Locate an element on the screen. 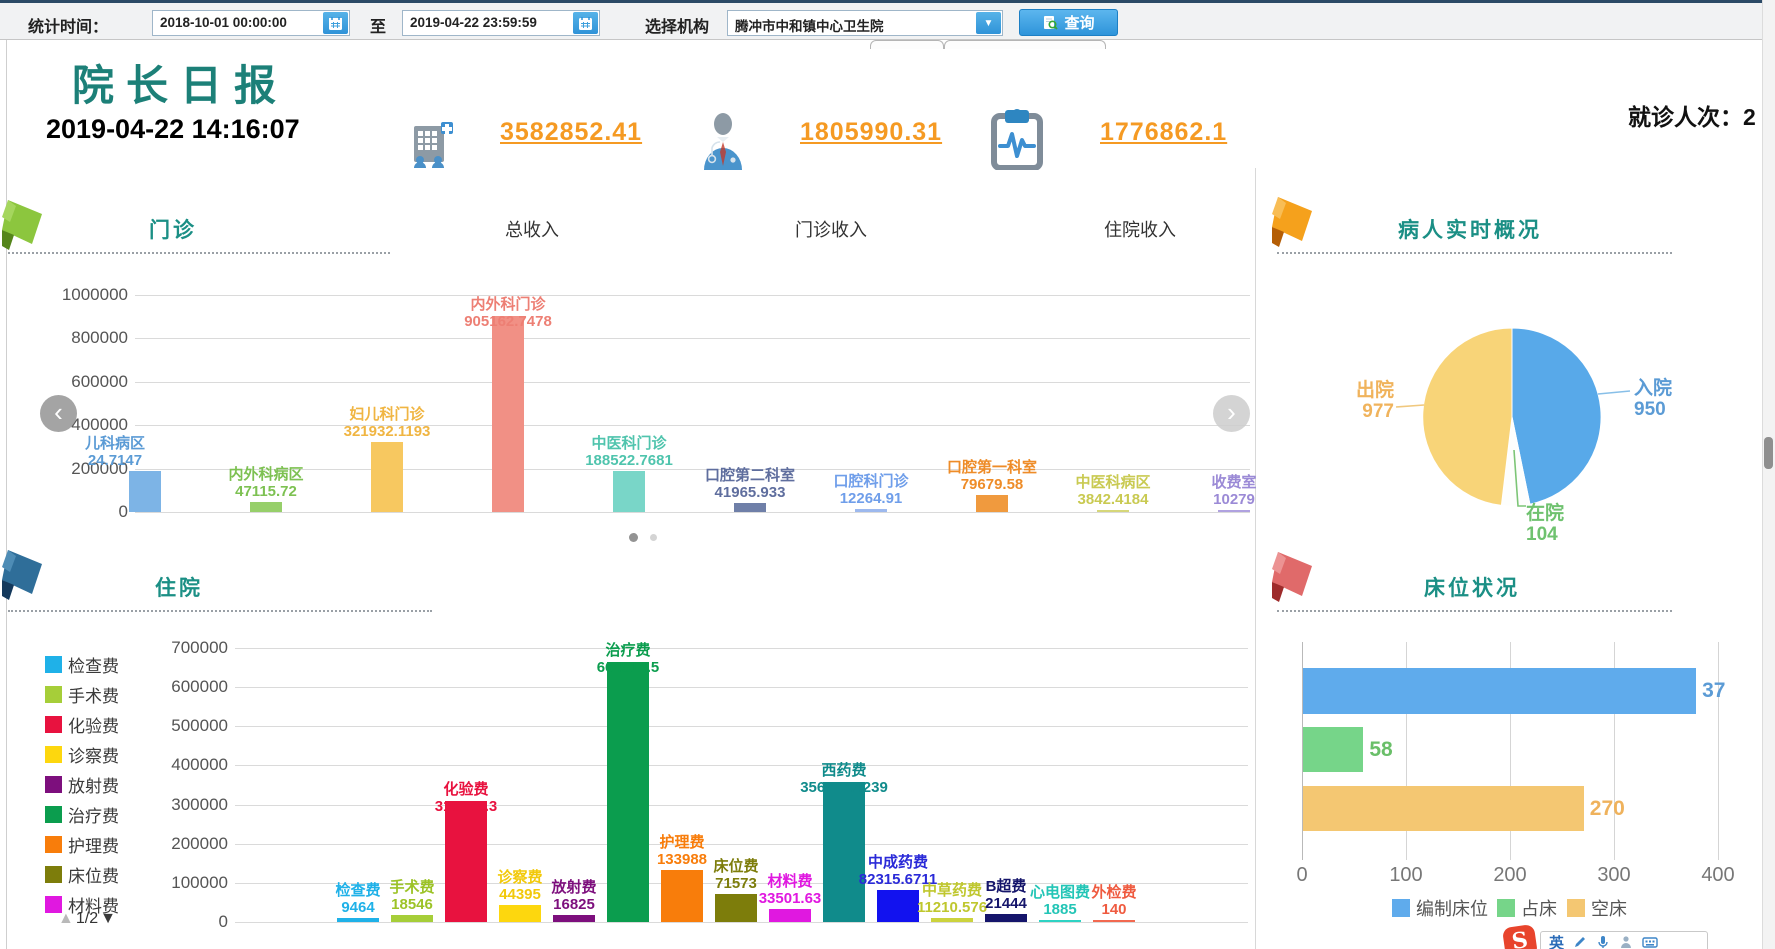 Image resolution: width=1775 pixels, height=949 pixels. ime-toolbar: 英 is located at coordinates (1624, 940).